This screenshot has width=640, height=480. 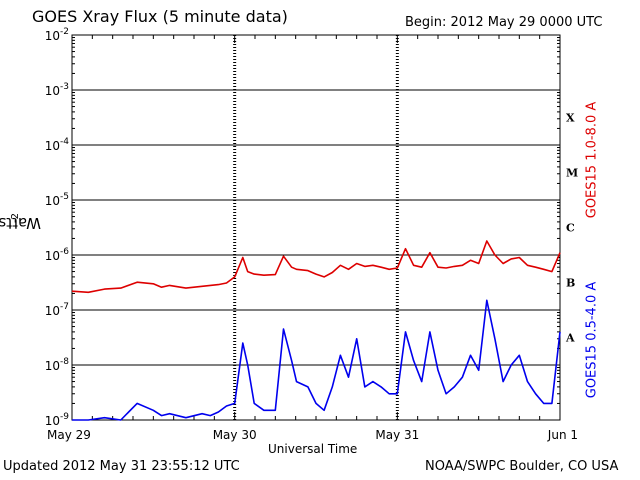 I want to click on y-tick-exponent: -7, so click(x=64, y=307).